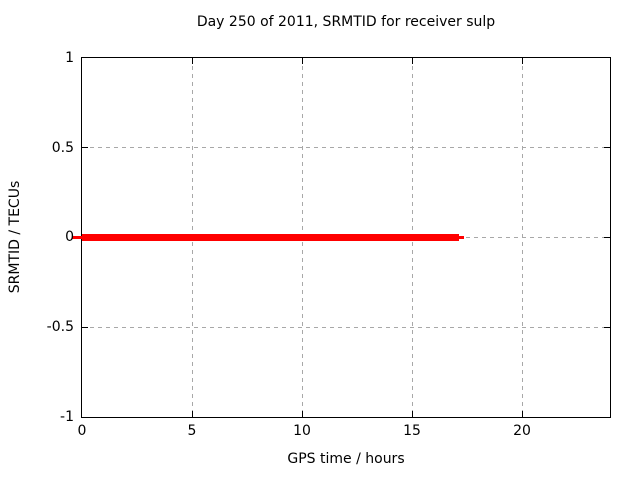  I want to click on x-tick-label-0: 0, so click(82, 431).